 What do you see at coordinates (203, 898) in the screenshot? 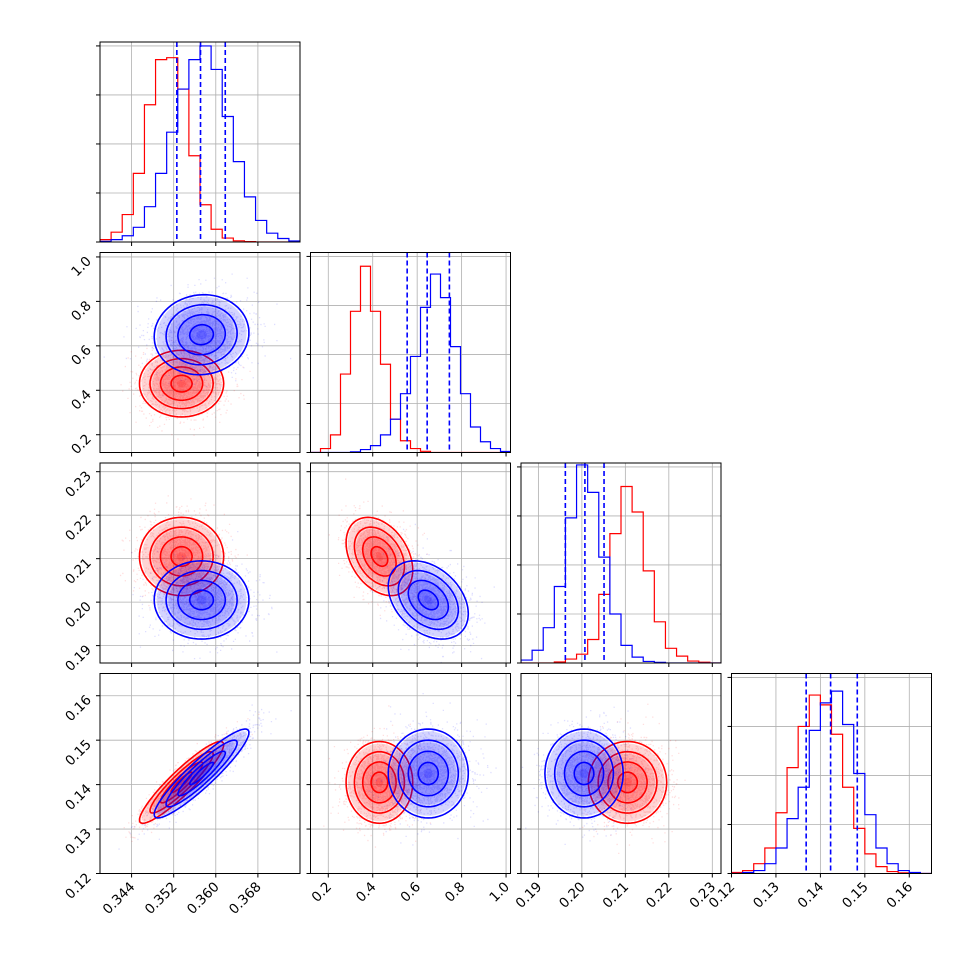
I see `x-tick-label-0-2: 0.360` at bounding box center [203, 898].